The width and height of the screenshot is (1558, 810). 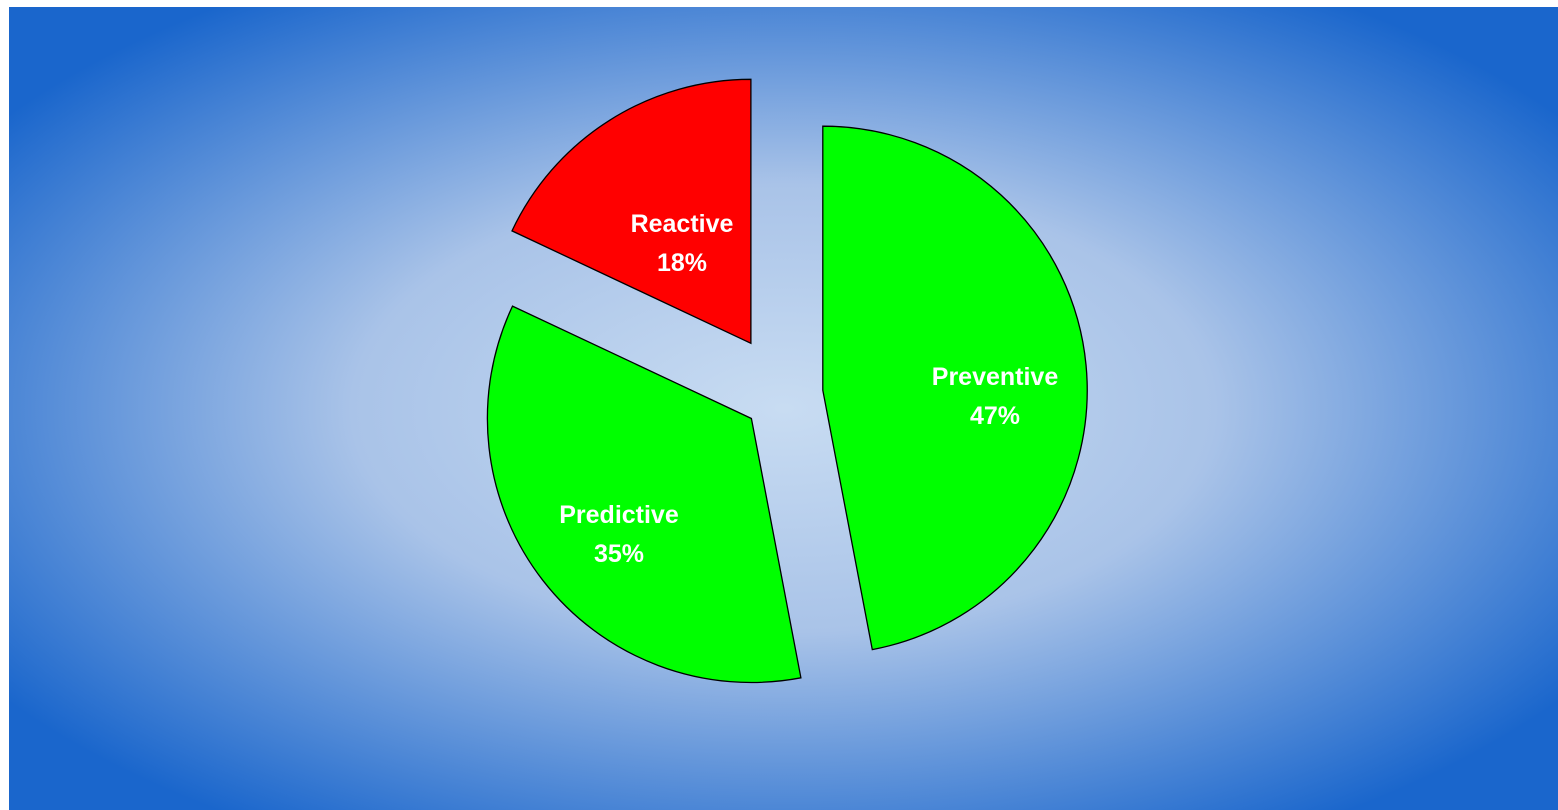 What do you see at coordinates (995, 377) in the screenshot?
I see `slice-label-name-preventive: Preventive` at bounding box center [995, 377].